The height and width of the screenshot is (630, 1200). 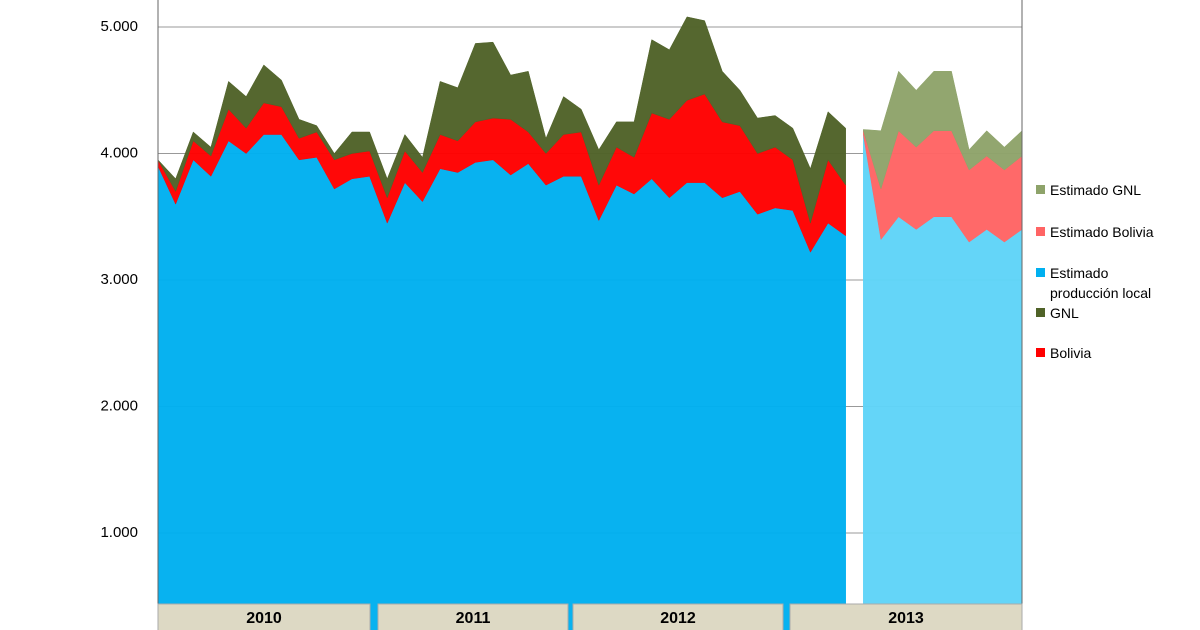 I want to click on legend-entry: GNL, so click(x=1097, y=313).